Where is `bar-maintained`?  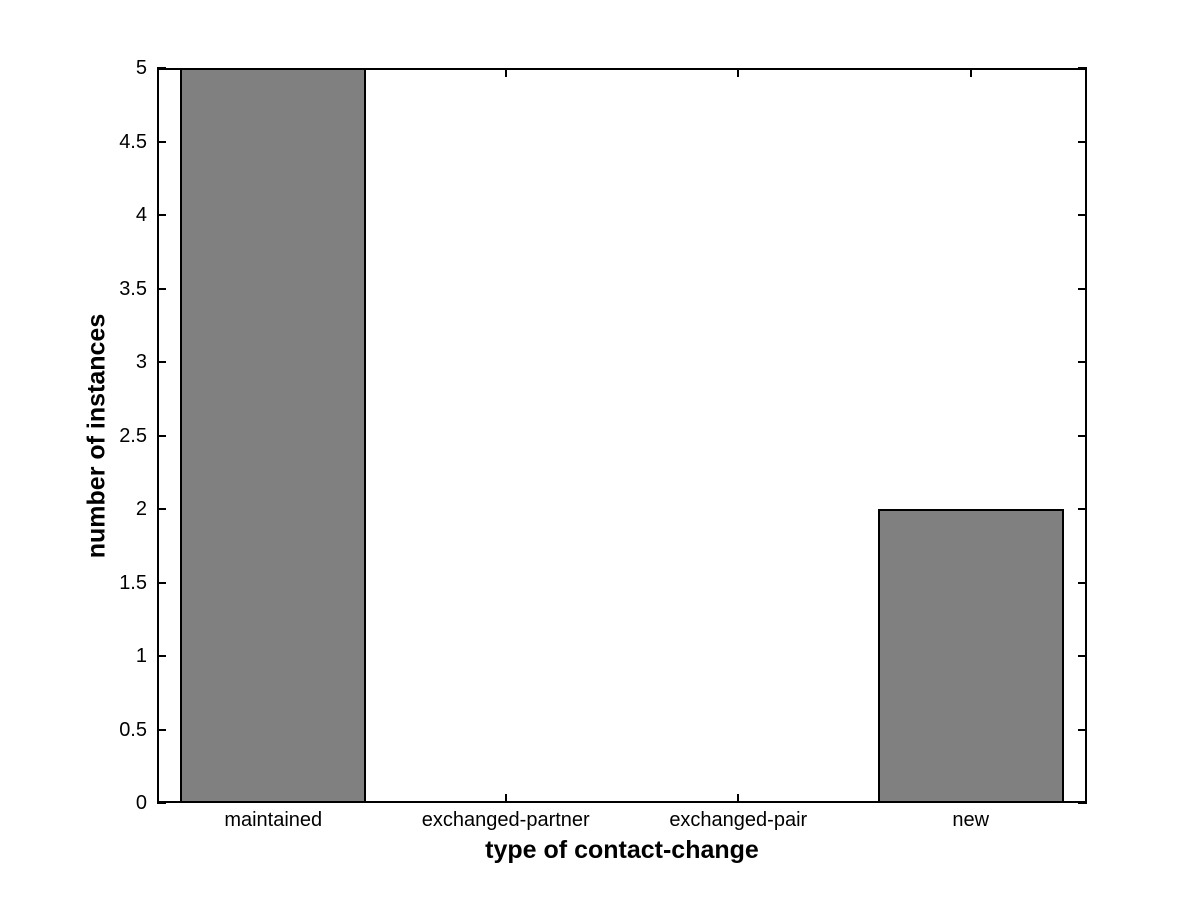
bar-maintained is located at coordinates (273, 435).